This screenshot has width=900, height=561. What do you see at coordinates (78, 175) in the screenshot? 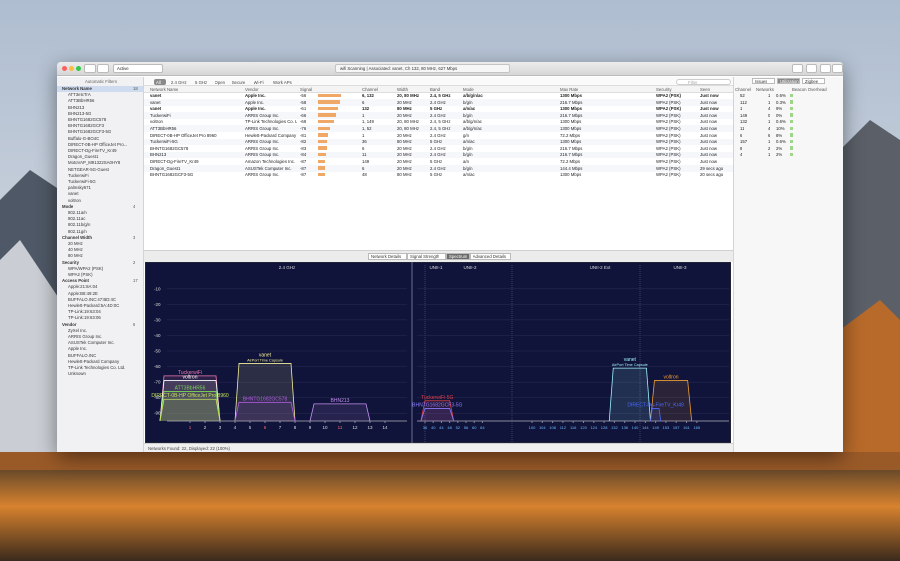
I see `filter-item: TuckerwiFi` at bounding box center [78, 175].